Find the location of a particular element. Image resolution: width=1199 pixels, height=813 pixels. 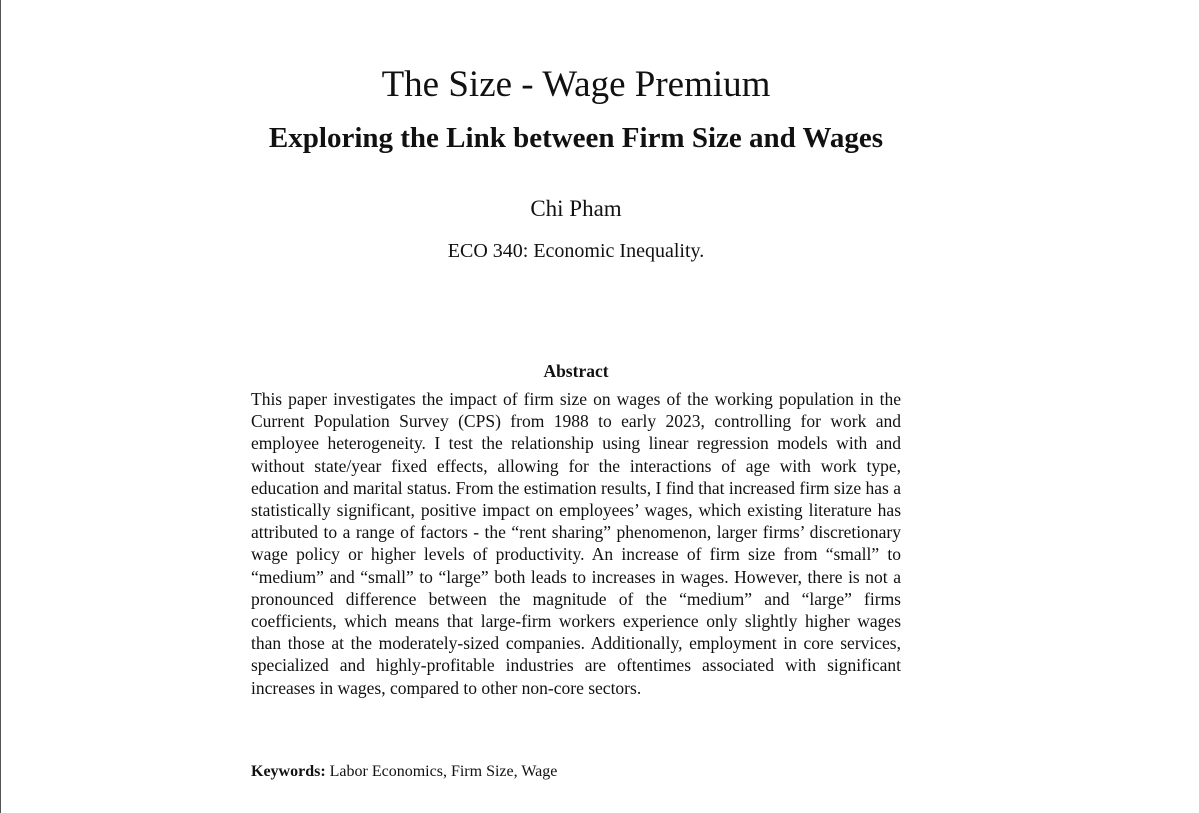

keywords-list: Labor Economics, Firm Size, Wage is located at coordinates (443, 771).